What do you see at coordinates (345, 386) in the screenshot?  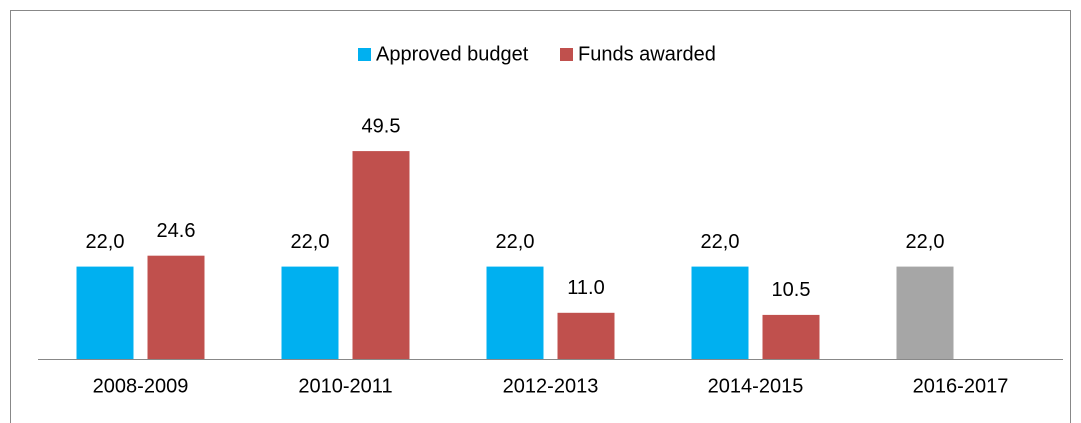 I see `x-tick-label: 2010-2011` at bounding box center [345, 386].